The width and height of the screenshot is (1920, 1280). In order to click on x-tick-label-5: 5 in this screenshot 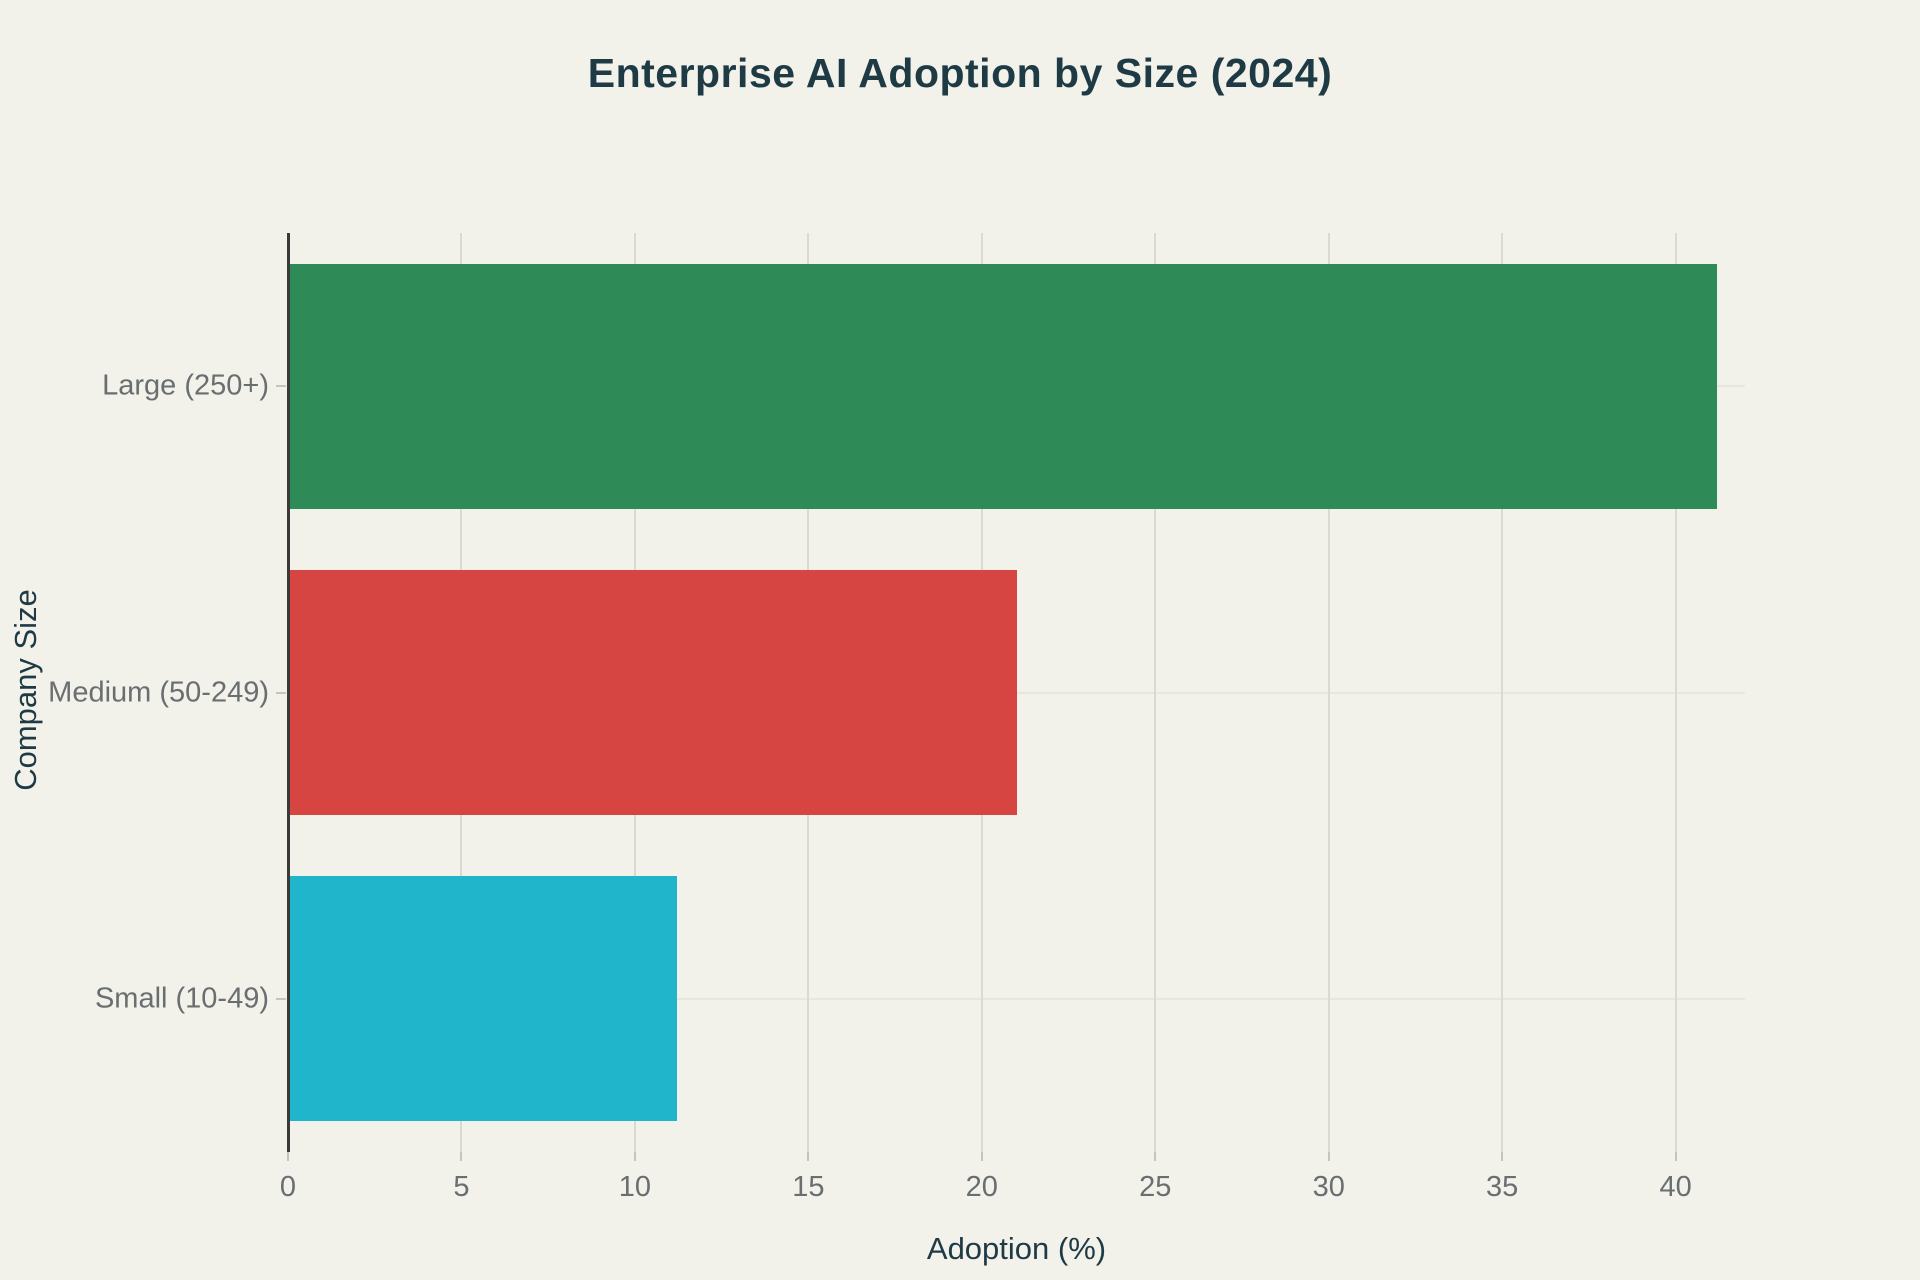, I will do `click(461, 1187)`.